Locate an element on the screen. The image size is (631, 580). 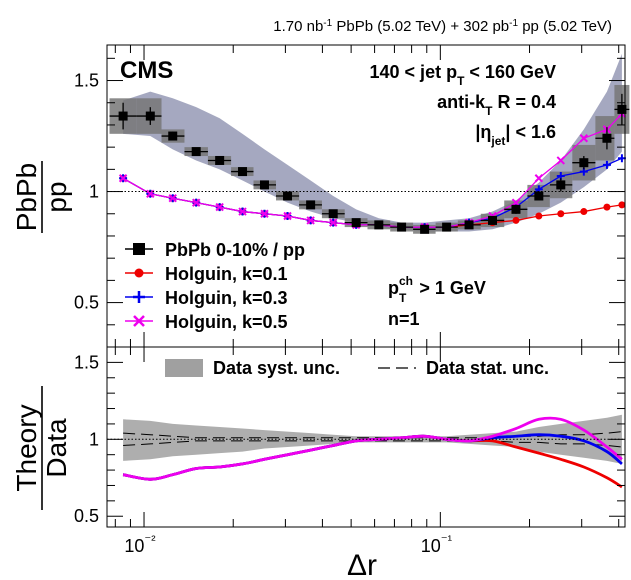
legend-label-k03: Holguin, k=0.3 is located at coordinates (226, 298).